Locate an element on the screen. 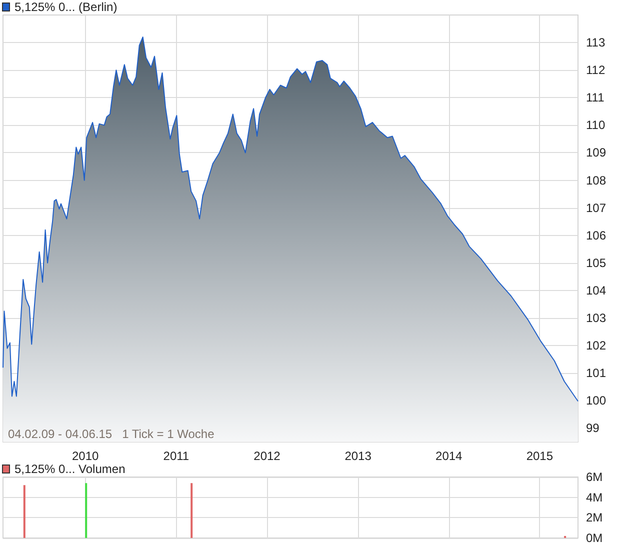 The height and width of the screenshot is (546, 620). y-tick-label: 102 is located at coordinates (596, 345).